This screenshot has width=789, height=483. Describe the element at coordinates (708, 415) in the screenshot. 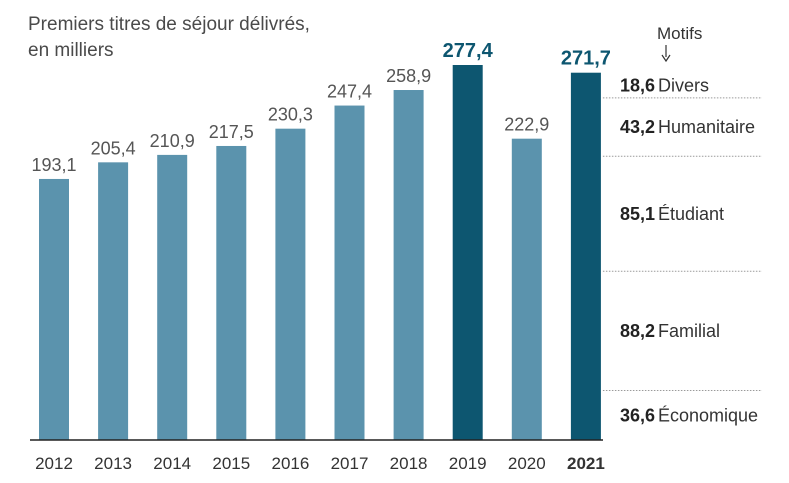

I see `breakdown-name-economique: Économique` at that location.